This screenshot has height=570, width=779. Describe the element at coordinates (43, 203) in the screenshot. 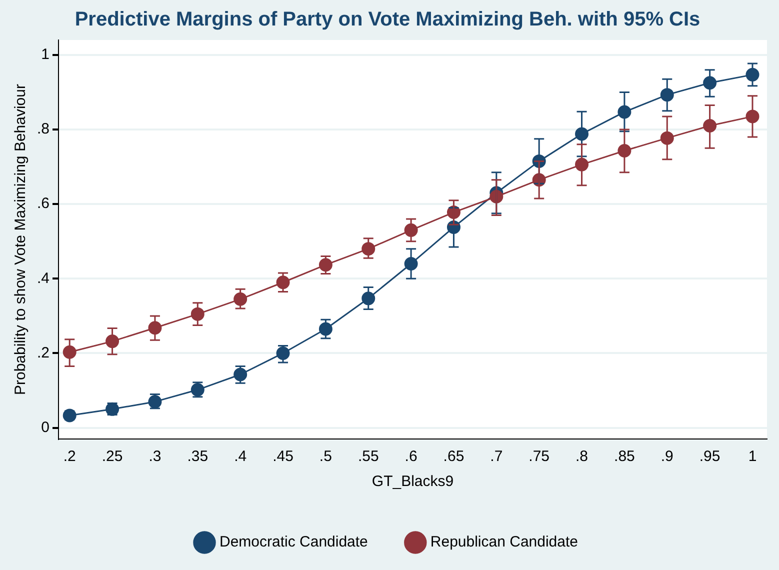

I see `y-tick-label: .6` at that location.